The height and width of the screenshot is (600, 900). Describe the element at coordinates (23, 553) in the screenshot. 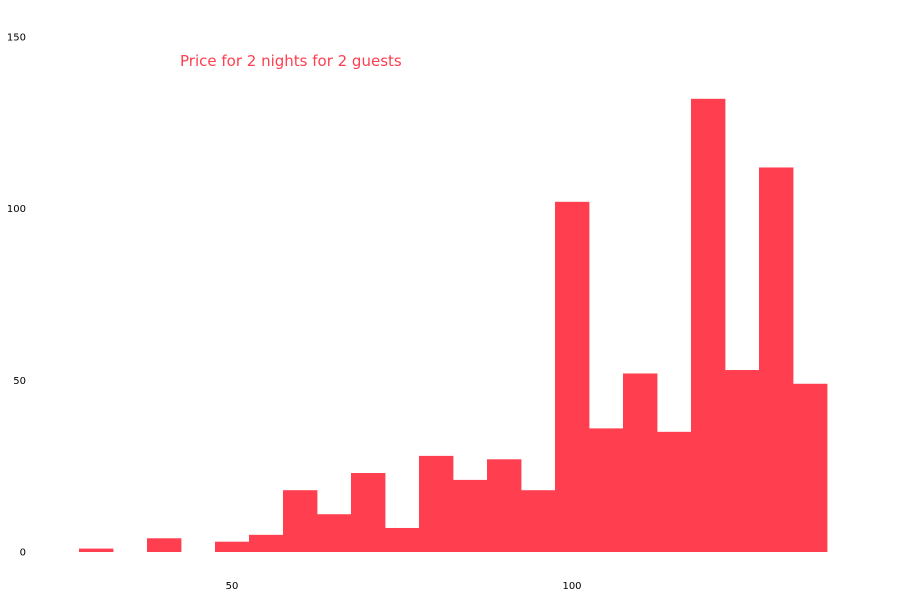

I see `y-tick-label: 0` at that location.